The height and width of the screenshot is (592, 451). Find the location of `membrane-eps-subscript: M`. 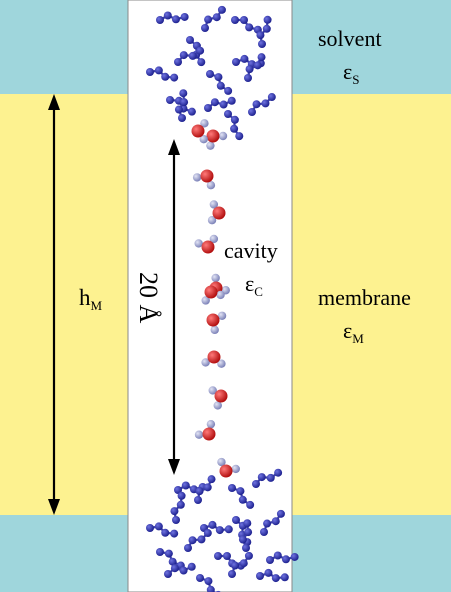

membrane-eps-subscript: M is located at coordinates (358, 338).